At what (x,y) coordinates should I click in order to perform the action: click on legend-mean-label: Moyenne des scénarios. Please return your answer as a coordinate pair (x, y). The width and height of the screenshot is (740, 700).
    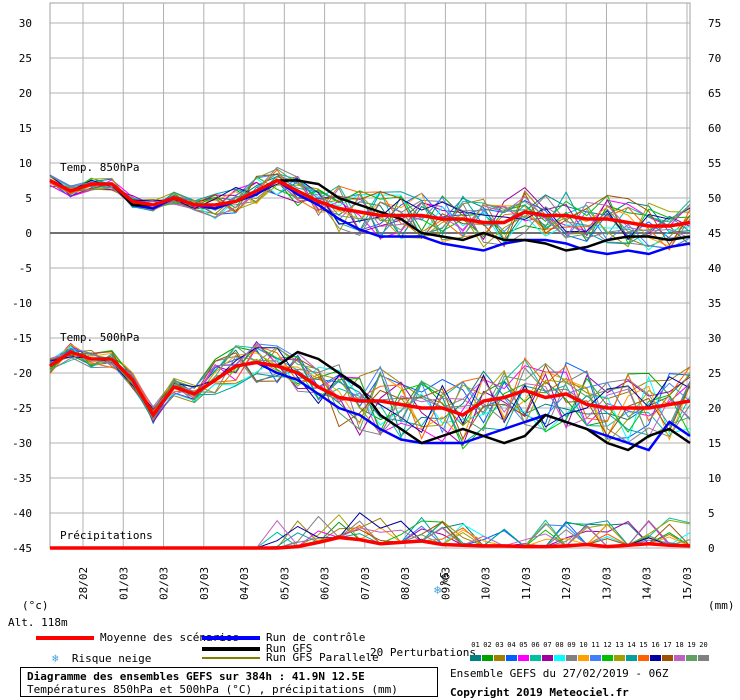
    Looking at the image, I should click on (170, 637).